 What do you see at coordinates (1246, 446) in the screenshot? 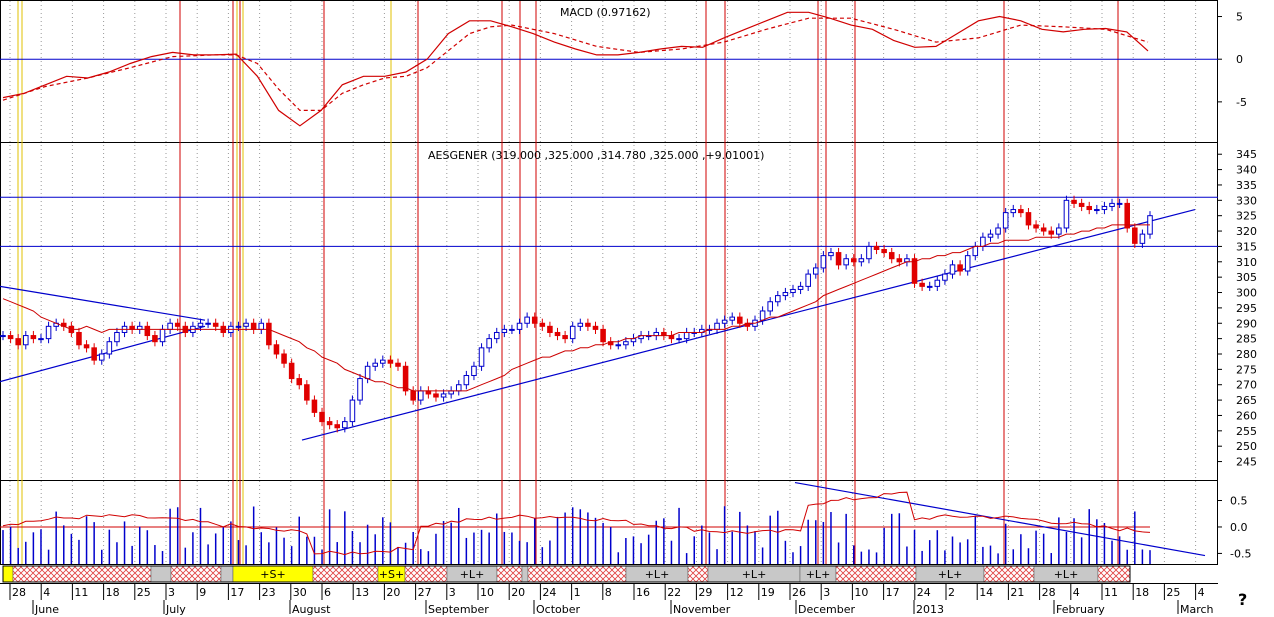
I see `price-tick-label: 250` at bounding box center [1246, 446].